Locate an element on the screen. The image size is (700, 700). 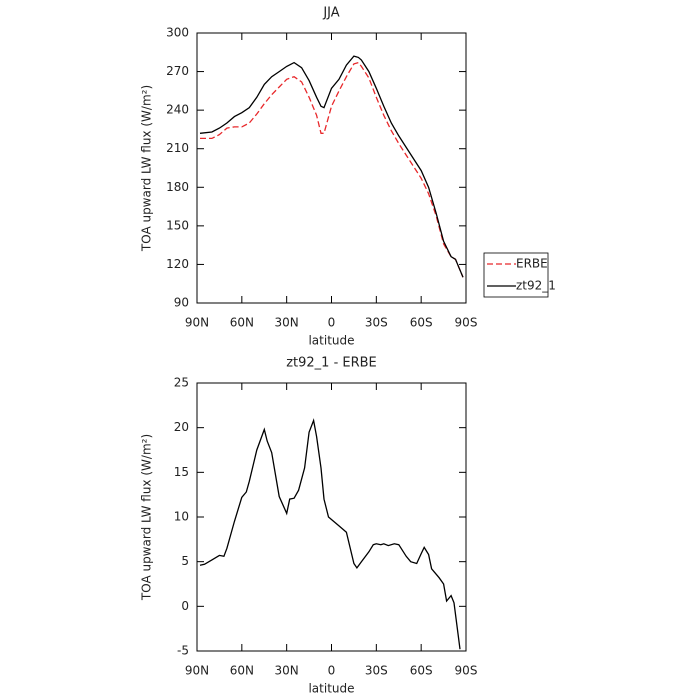
legend-box is located at coordinates (516, 275).